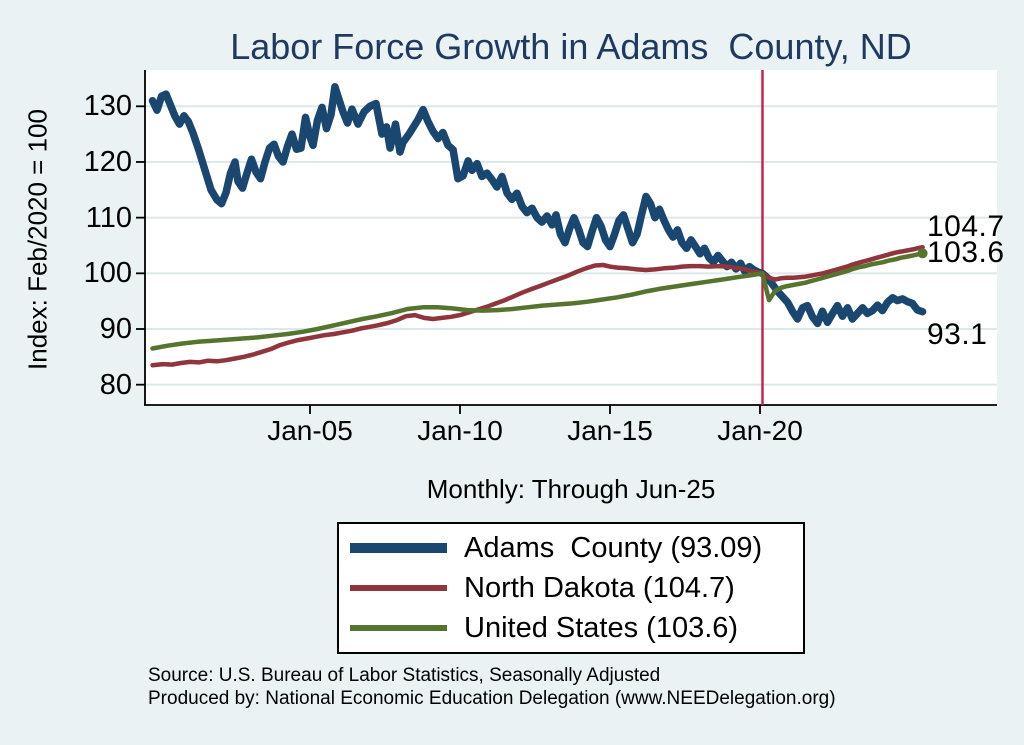  Describe the element at coordinates (966, 253) in the screenshot. I see `series-end-value-label: 103.6` at that location.